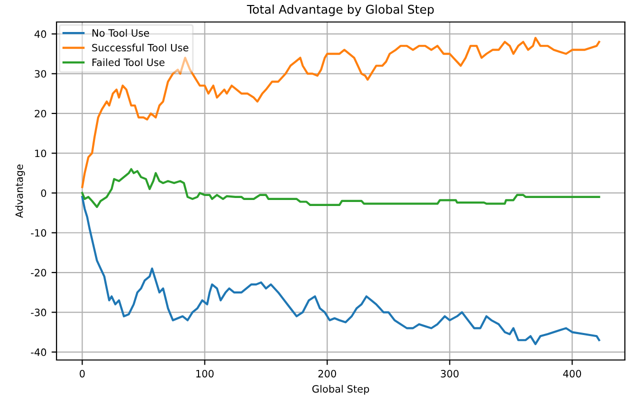  Describe the element at coordinates (340, 10) in the screenshot. I see `chart-title: Total Advantage by Global Step` at that location.